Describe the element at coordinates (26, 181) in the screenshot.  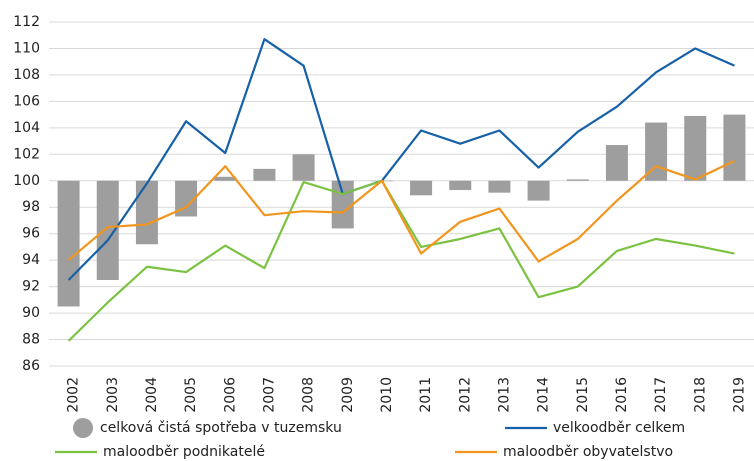
I see `y-tick-label: 100` at that location.